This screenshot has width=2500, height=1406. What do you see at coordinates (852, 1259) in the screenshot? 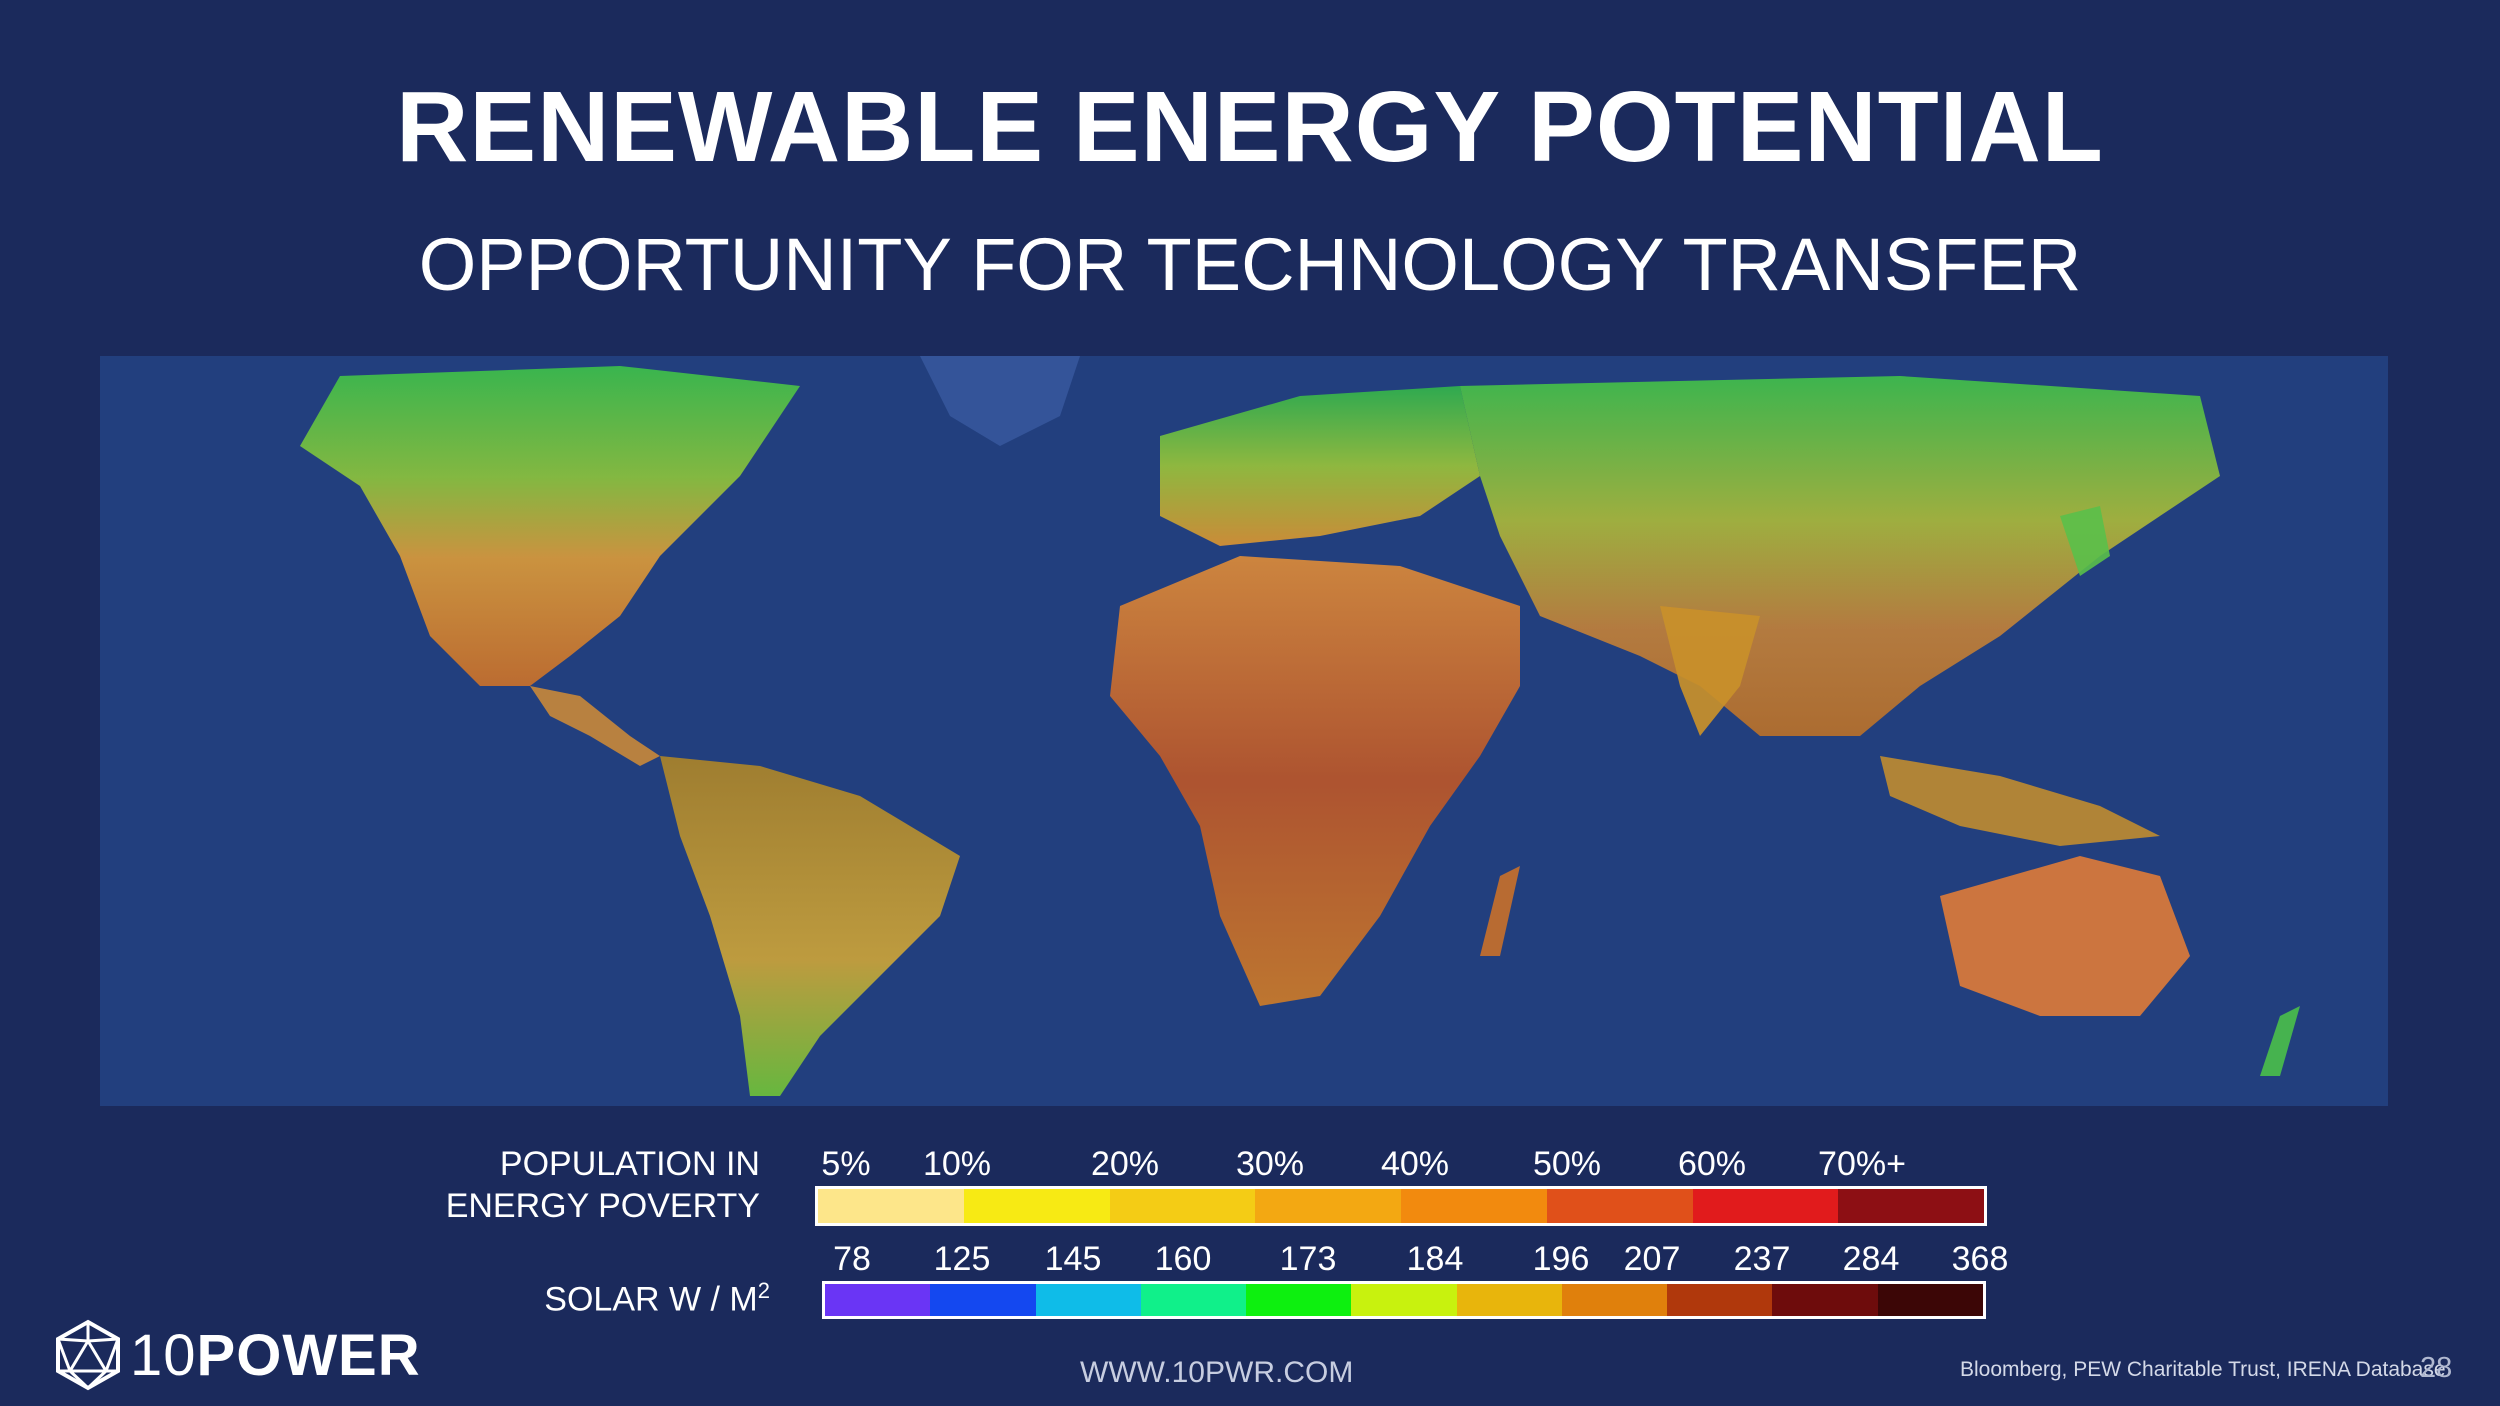
I see `solar-tick: 78` at bounding box center [852, 1259].